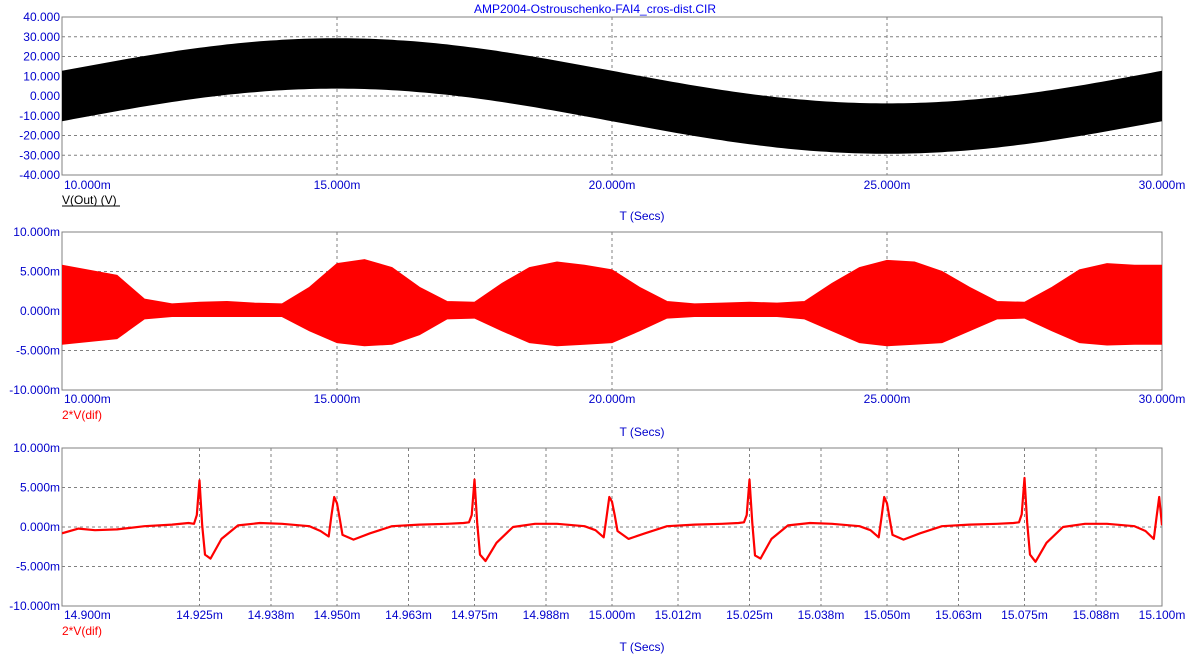 This screenshot has width=1190, height=654. I want to click on x-tick-label: 14.925m, so click(199, 615).